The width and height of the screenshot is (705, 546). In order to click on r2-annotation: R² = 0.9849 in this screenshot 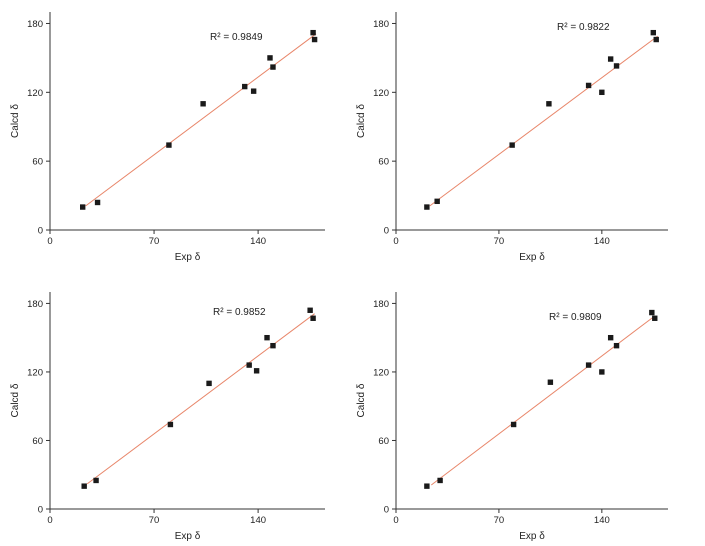, I will do `click(236, 37)`.